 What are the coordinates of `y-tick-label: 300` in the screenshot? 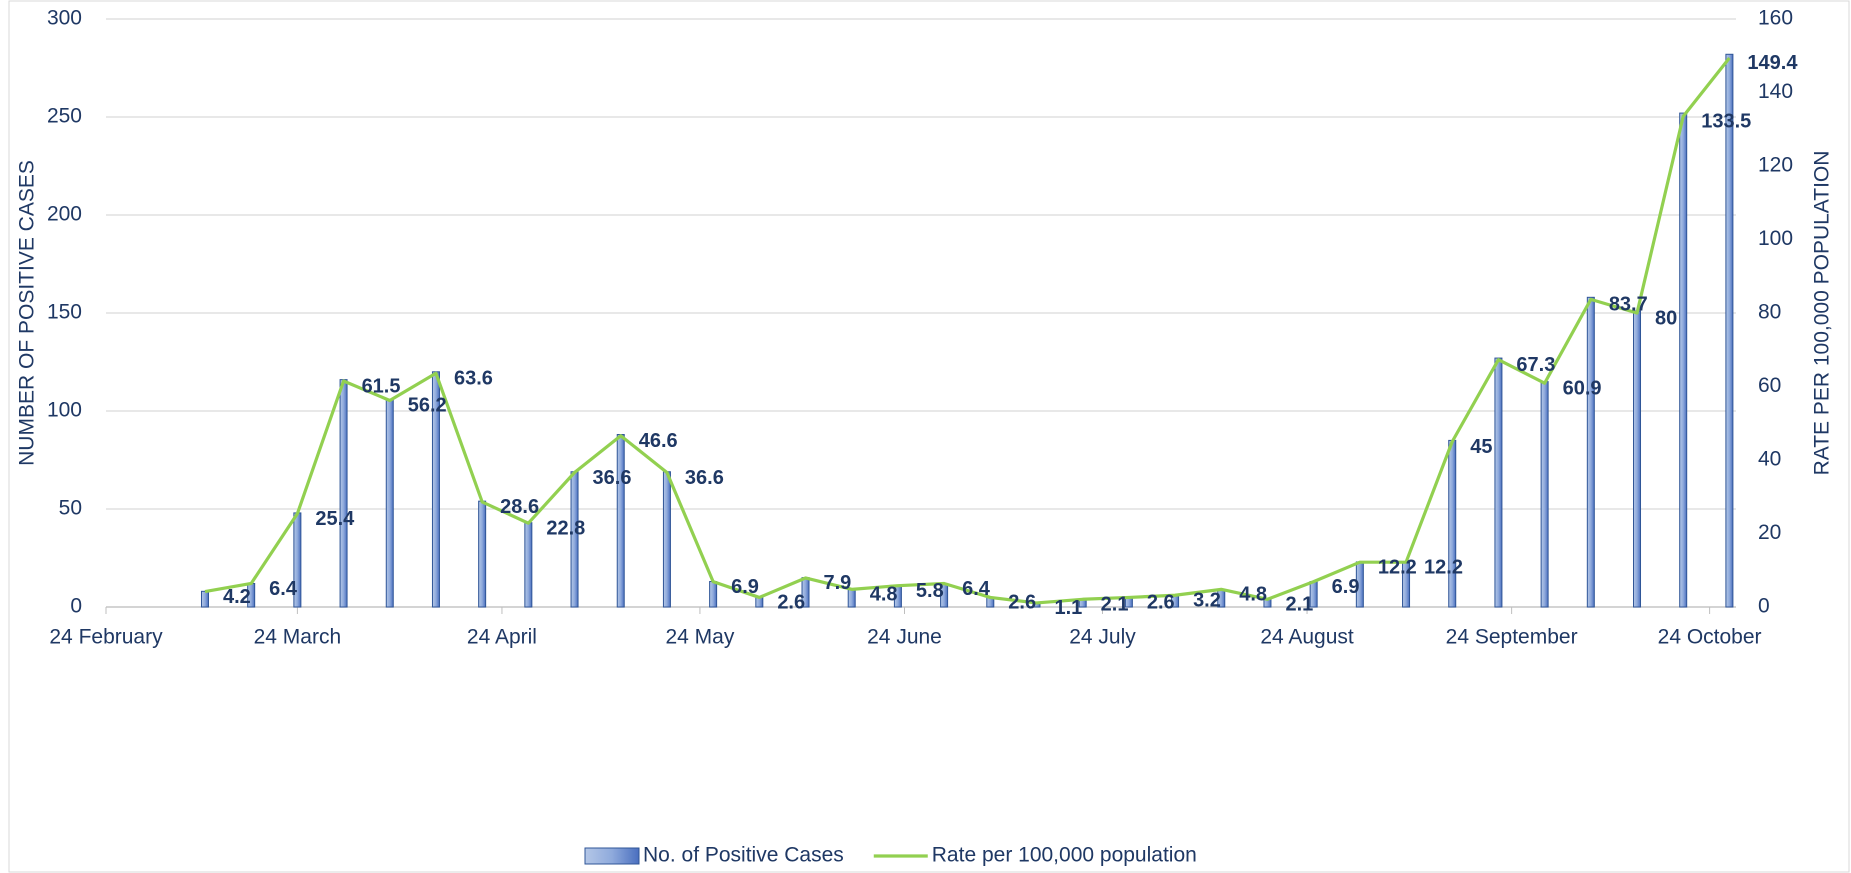 It's located at (64, 18).